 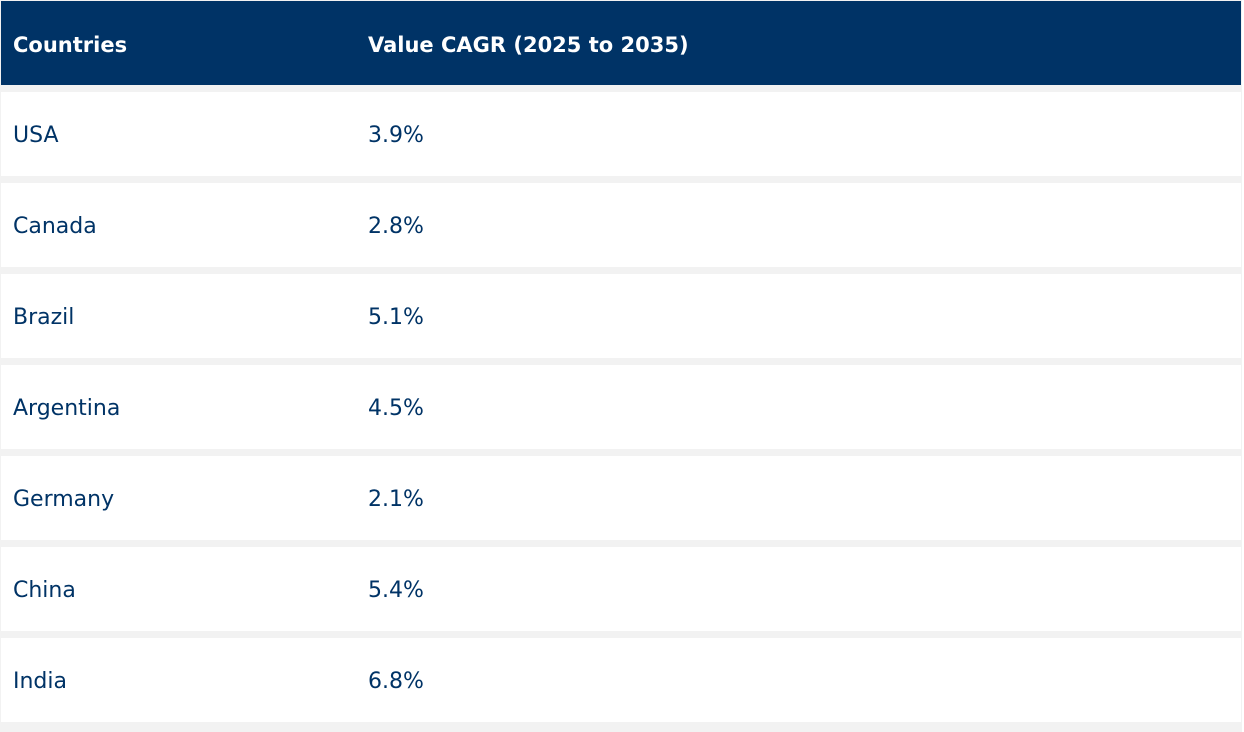 I want to click on cagr-cell: 3.9%, so click(x=396, y=135).